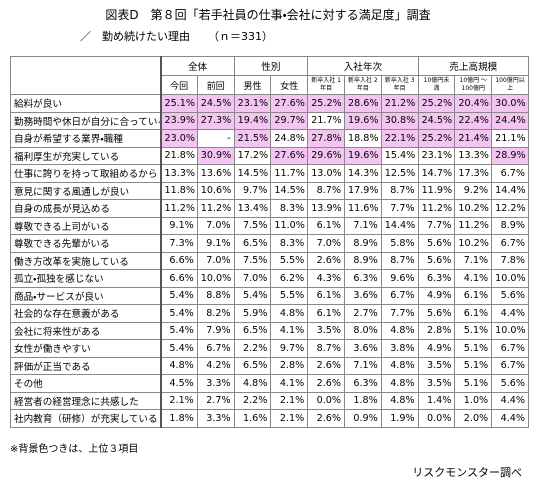  What do you see at coordinates (289, 85) in the screenshot?
I see `column-header: 女性` at bounding box center [289, 85].